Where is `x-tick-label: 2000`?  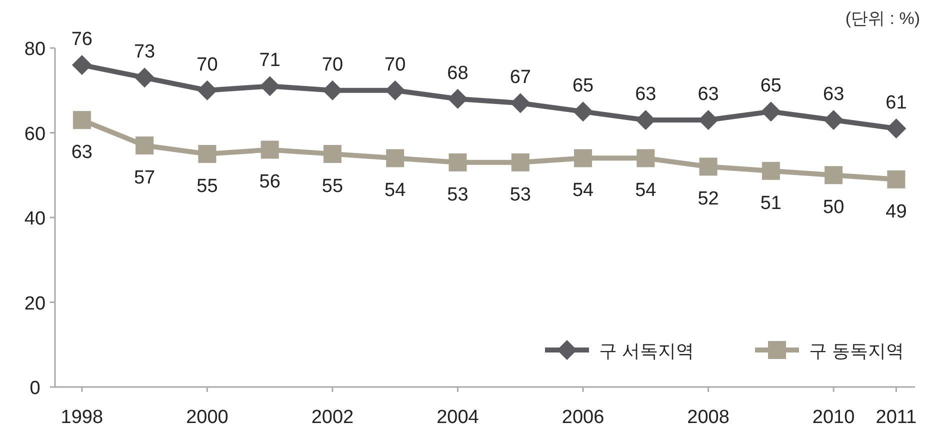
x-tick-label: 2000 is located at coordinates (207, 417).